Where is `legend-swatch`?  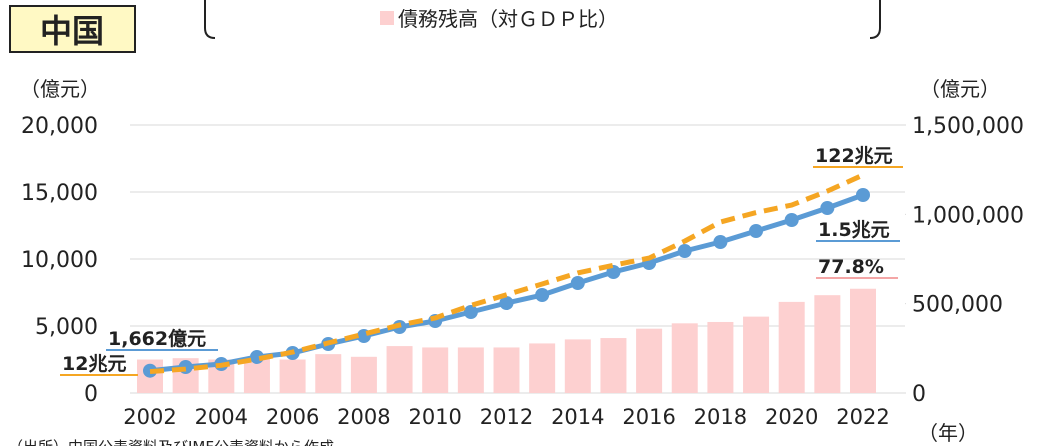 legend-swatch is located at coordinates (387, 18).